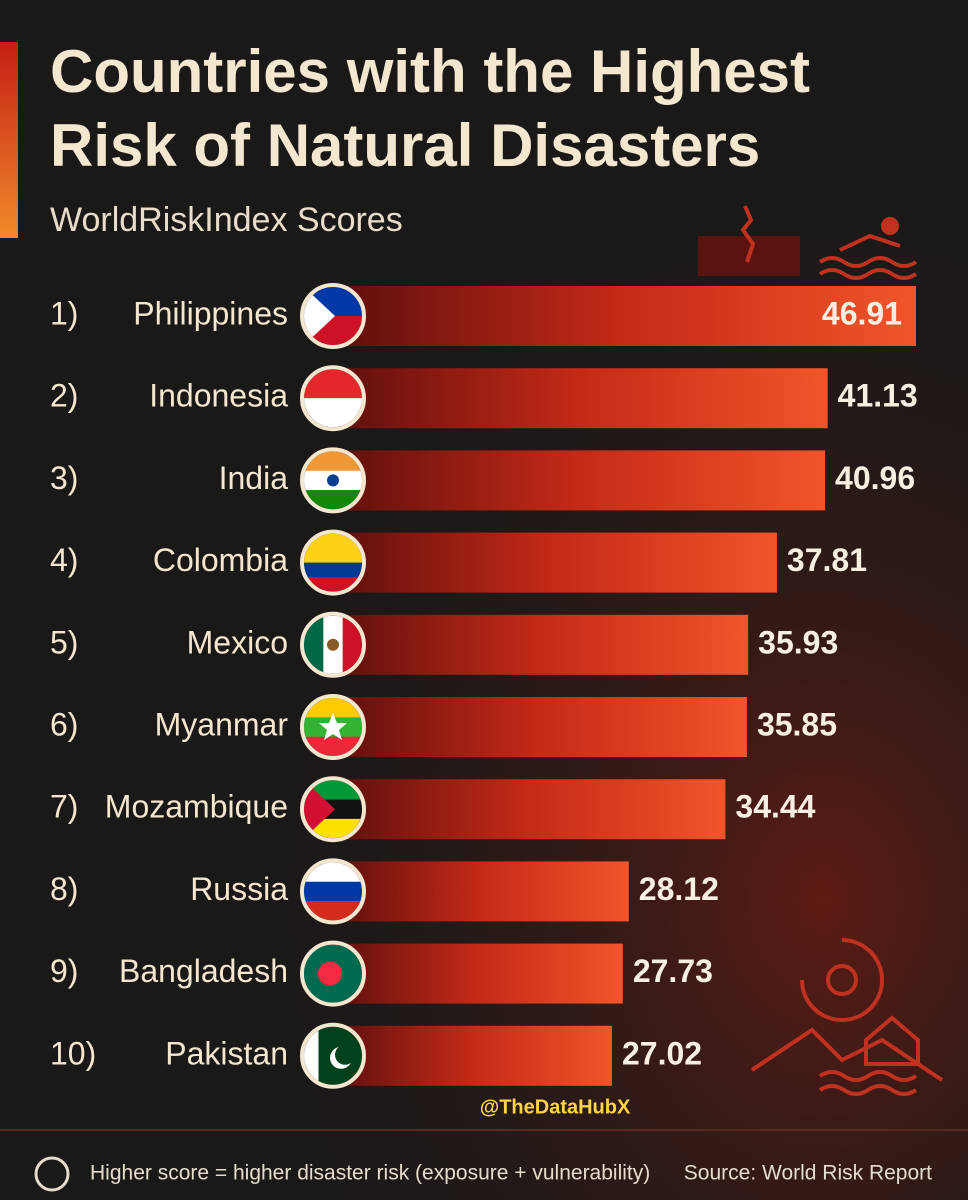 The width and height of the screenshot is (968, 1200). What do you see at coordinates (64, 396) in the screenshot?
I see `rank-label: 2)` at bounding box center [64, 396].